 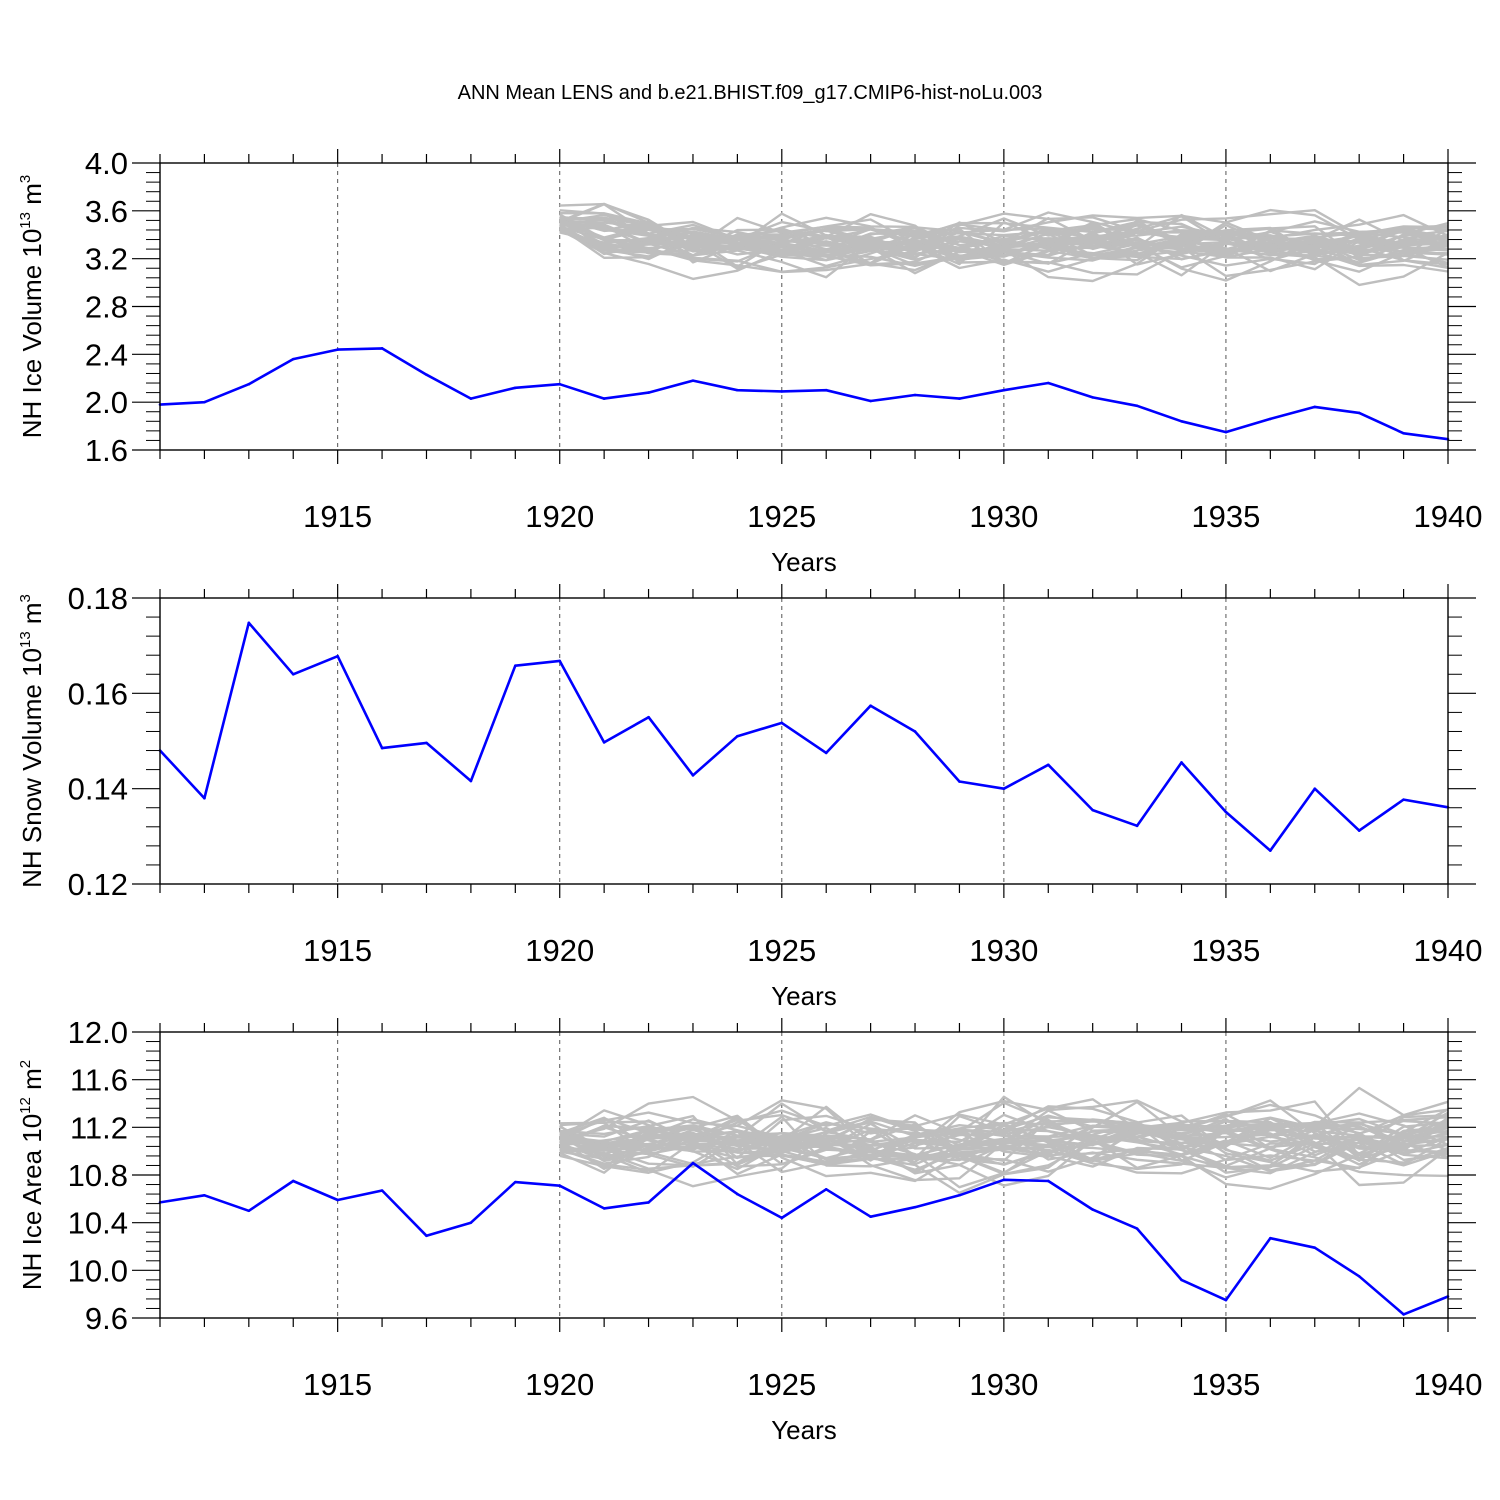 I want to click on y-tick-label: 12.0, so click(x=98, y=1032).